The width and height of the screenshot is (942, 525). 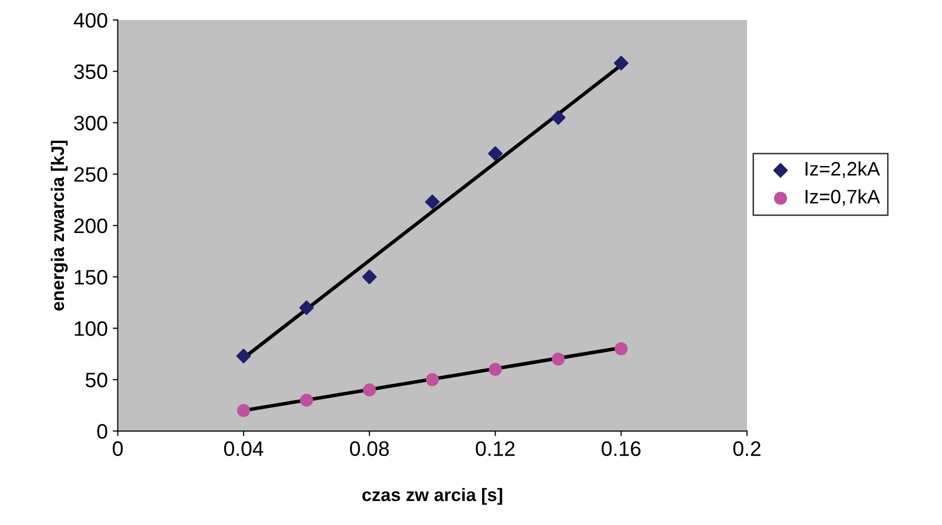 What do you see at coordinates (91, 20) in the screenshot?
I see `y-tick-label: 400` at bounding box center [91, 20].